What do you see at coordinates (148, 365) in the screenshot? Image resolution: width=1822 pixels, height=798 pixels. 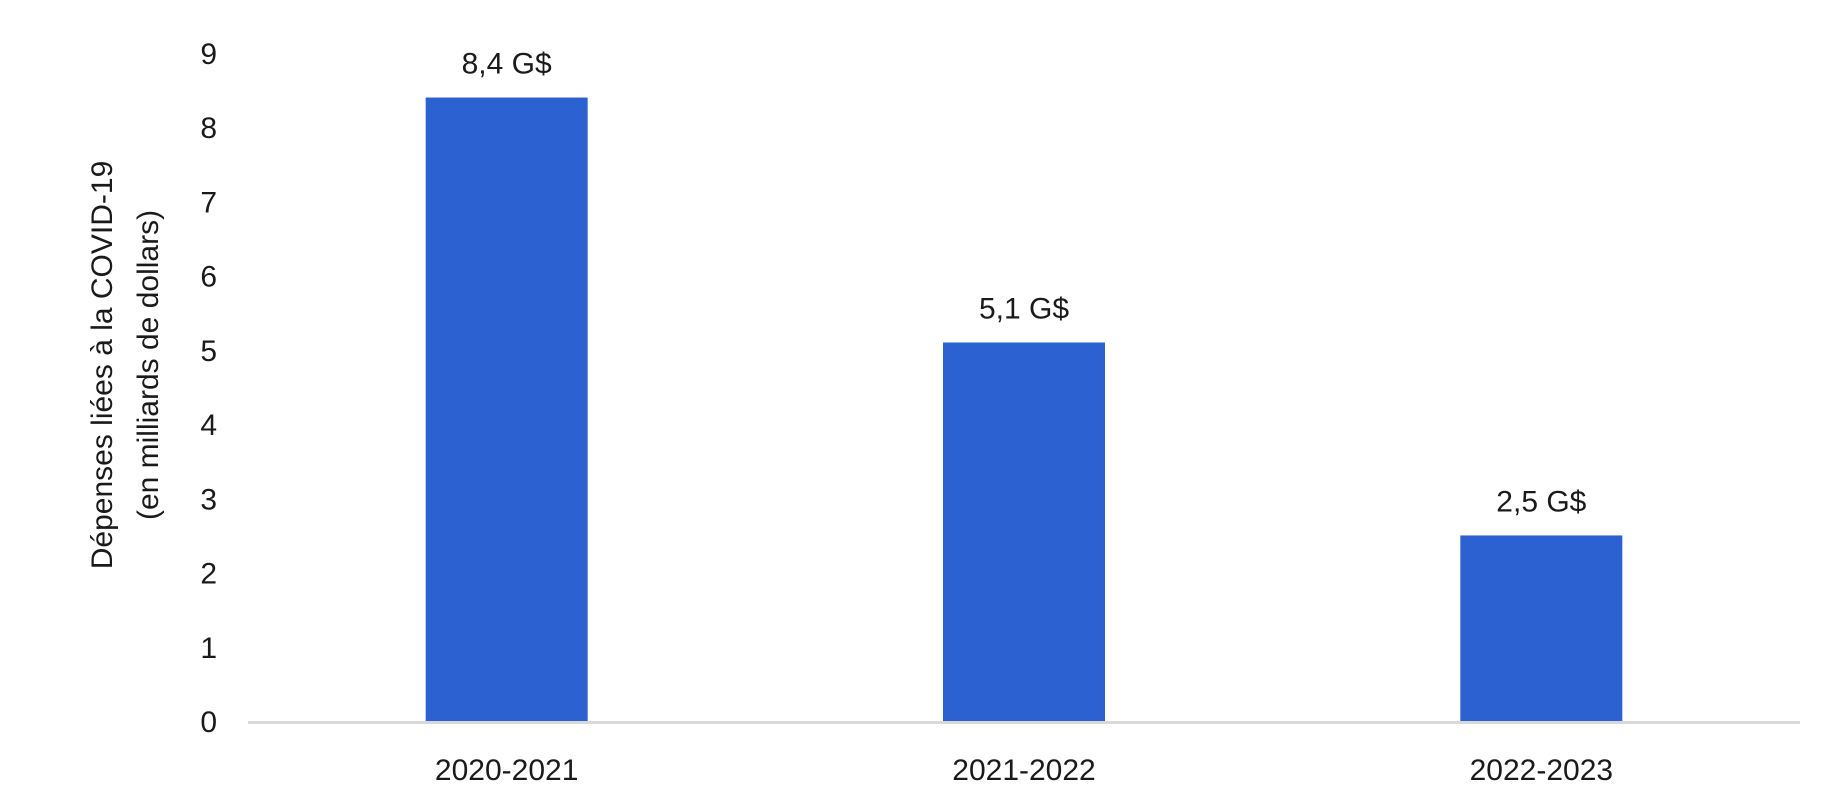 I see `y-axis-title-line2: (en milliards de dollars)` at bounding box center [148, 365].